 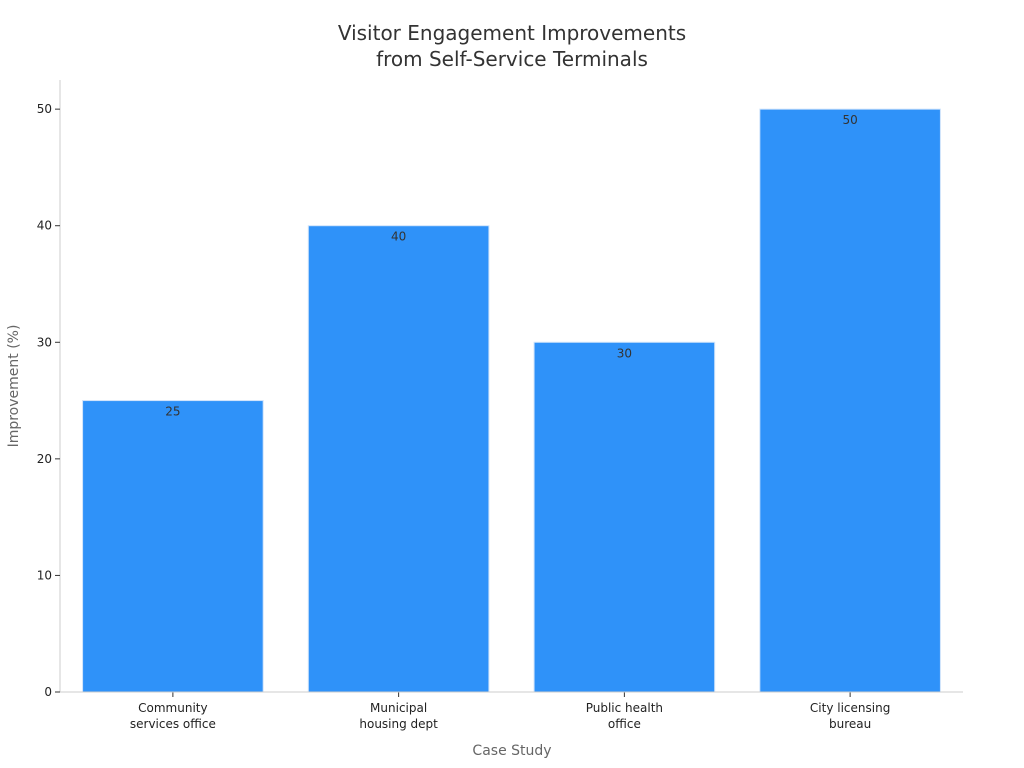 I want to click on x-tick-label: City licensing, so click(x=850, y=708).